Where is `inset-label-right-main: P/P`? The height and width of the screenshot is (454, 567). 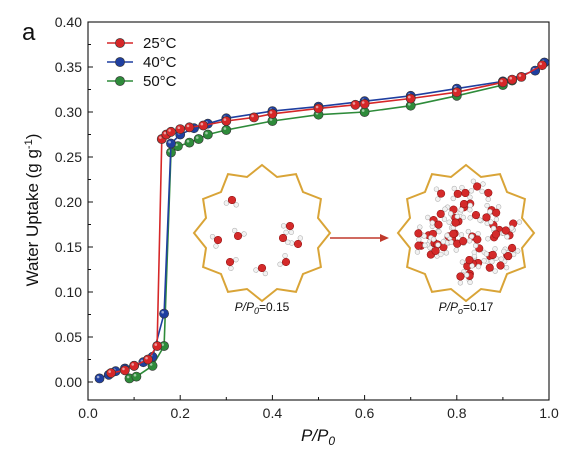
inset-label-right-main: P/P is located at coordinates (448, 307).